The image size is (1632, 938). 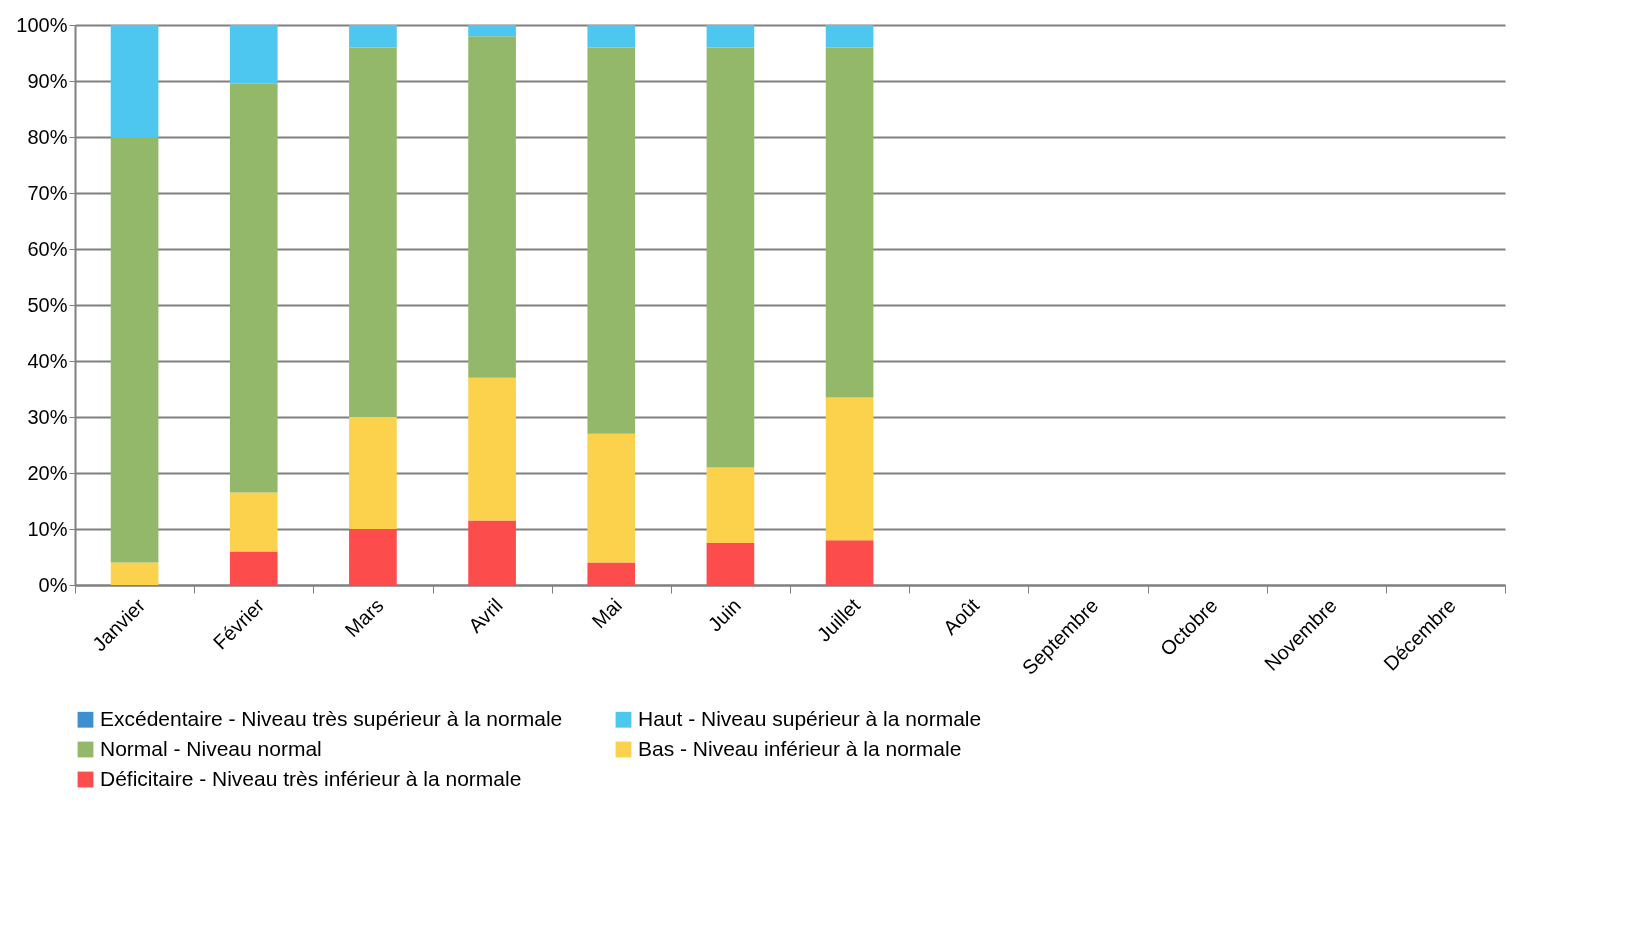 What do you see at coordinates (606, 613) in the screenshot?
I see `x-tick-label: Mai` at bounding box center [606, 613].